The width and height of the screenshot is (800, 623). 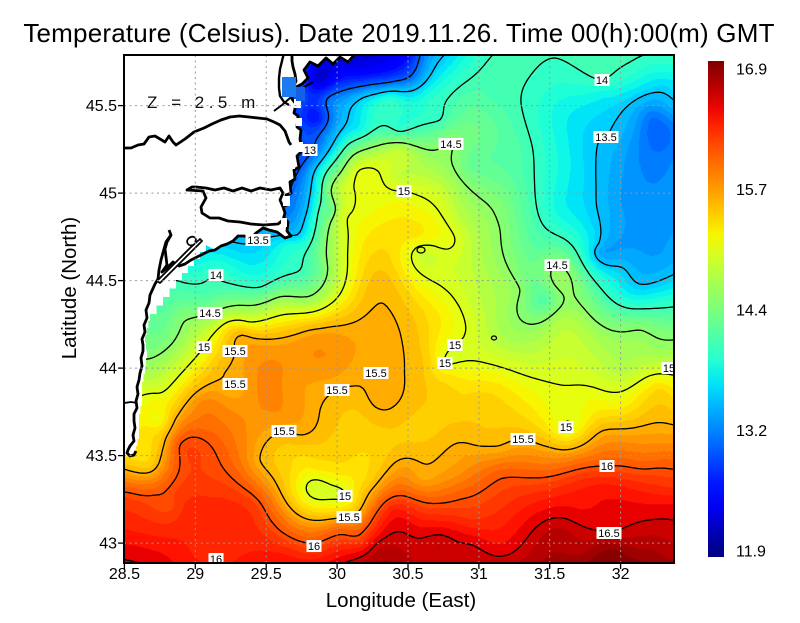 I want to click on svg-text: 13.2, so click(x=751, y=431).